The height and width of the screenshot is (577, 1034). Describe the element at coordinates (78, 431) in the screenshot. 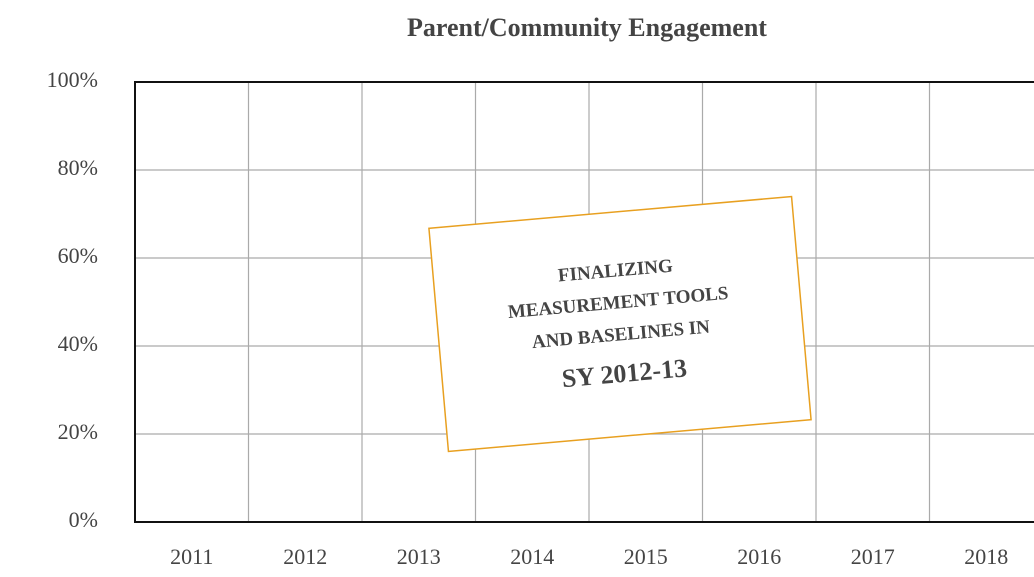

I see `y-tick-label: 20%` at that location.